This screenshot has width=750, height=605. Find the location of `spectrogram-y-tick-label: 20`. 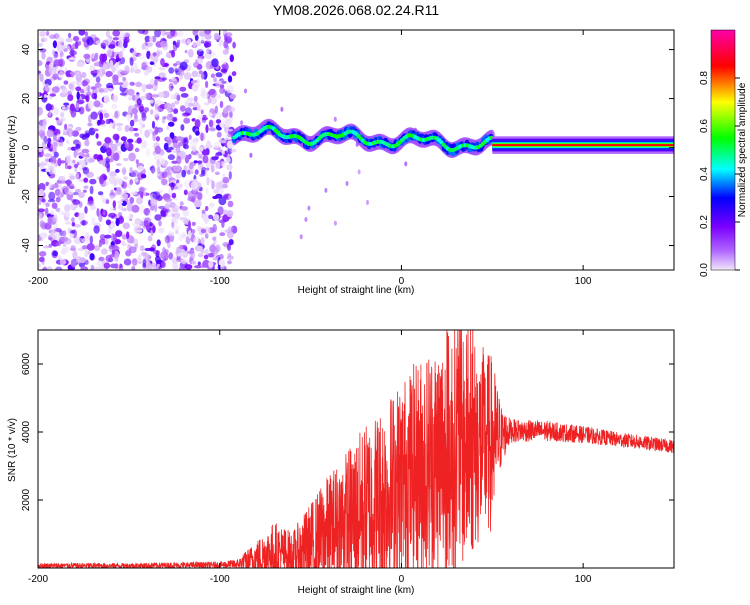

spectrogram-y-tick-label: 20 is located at coordinates (26, 99).